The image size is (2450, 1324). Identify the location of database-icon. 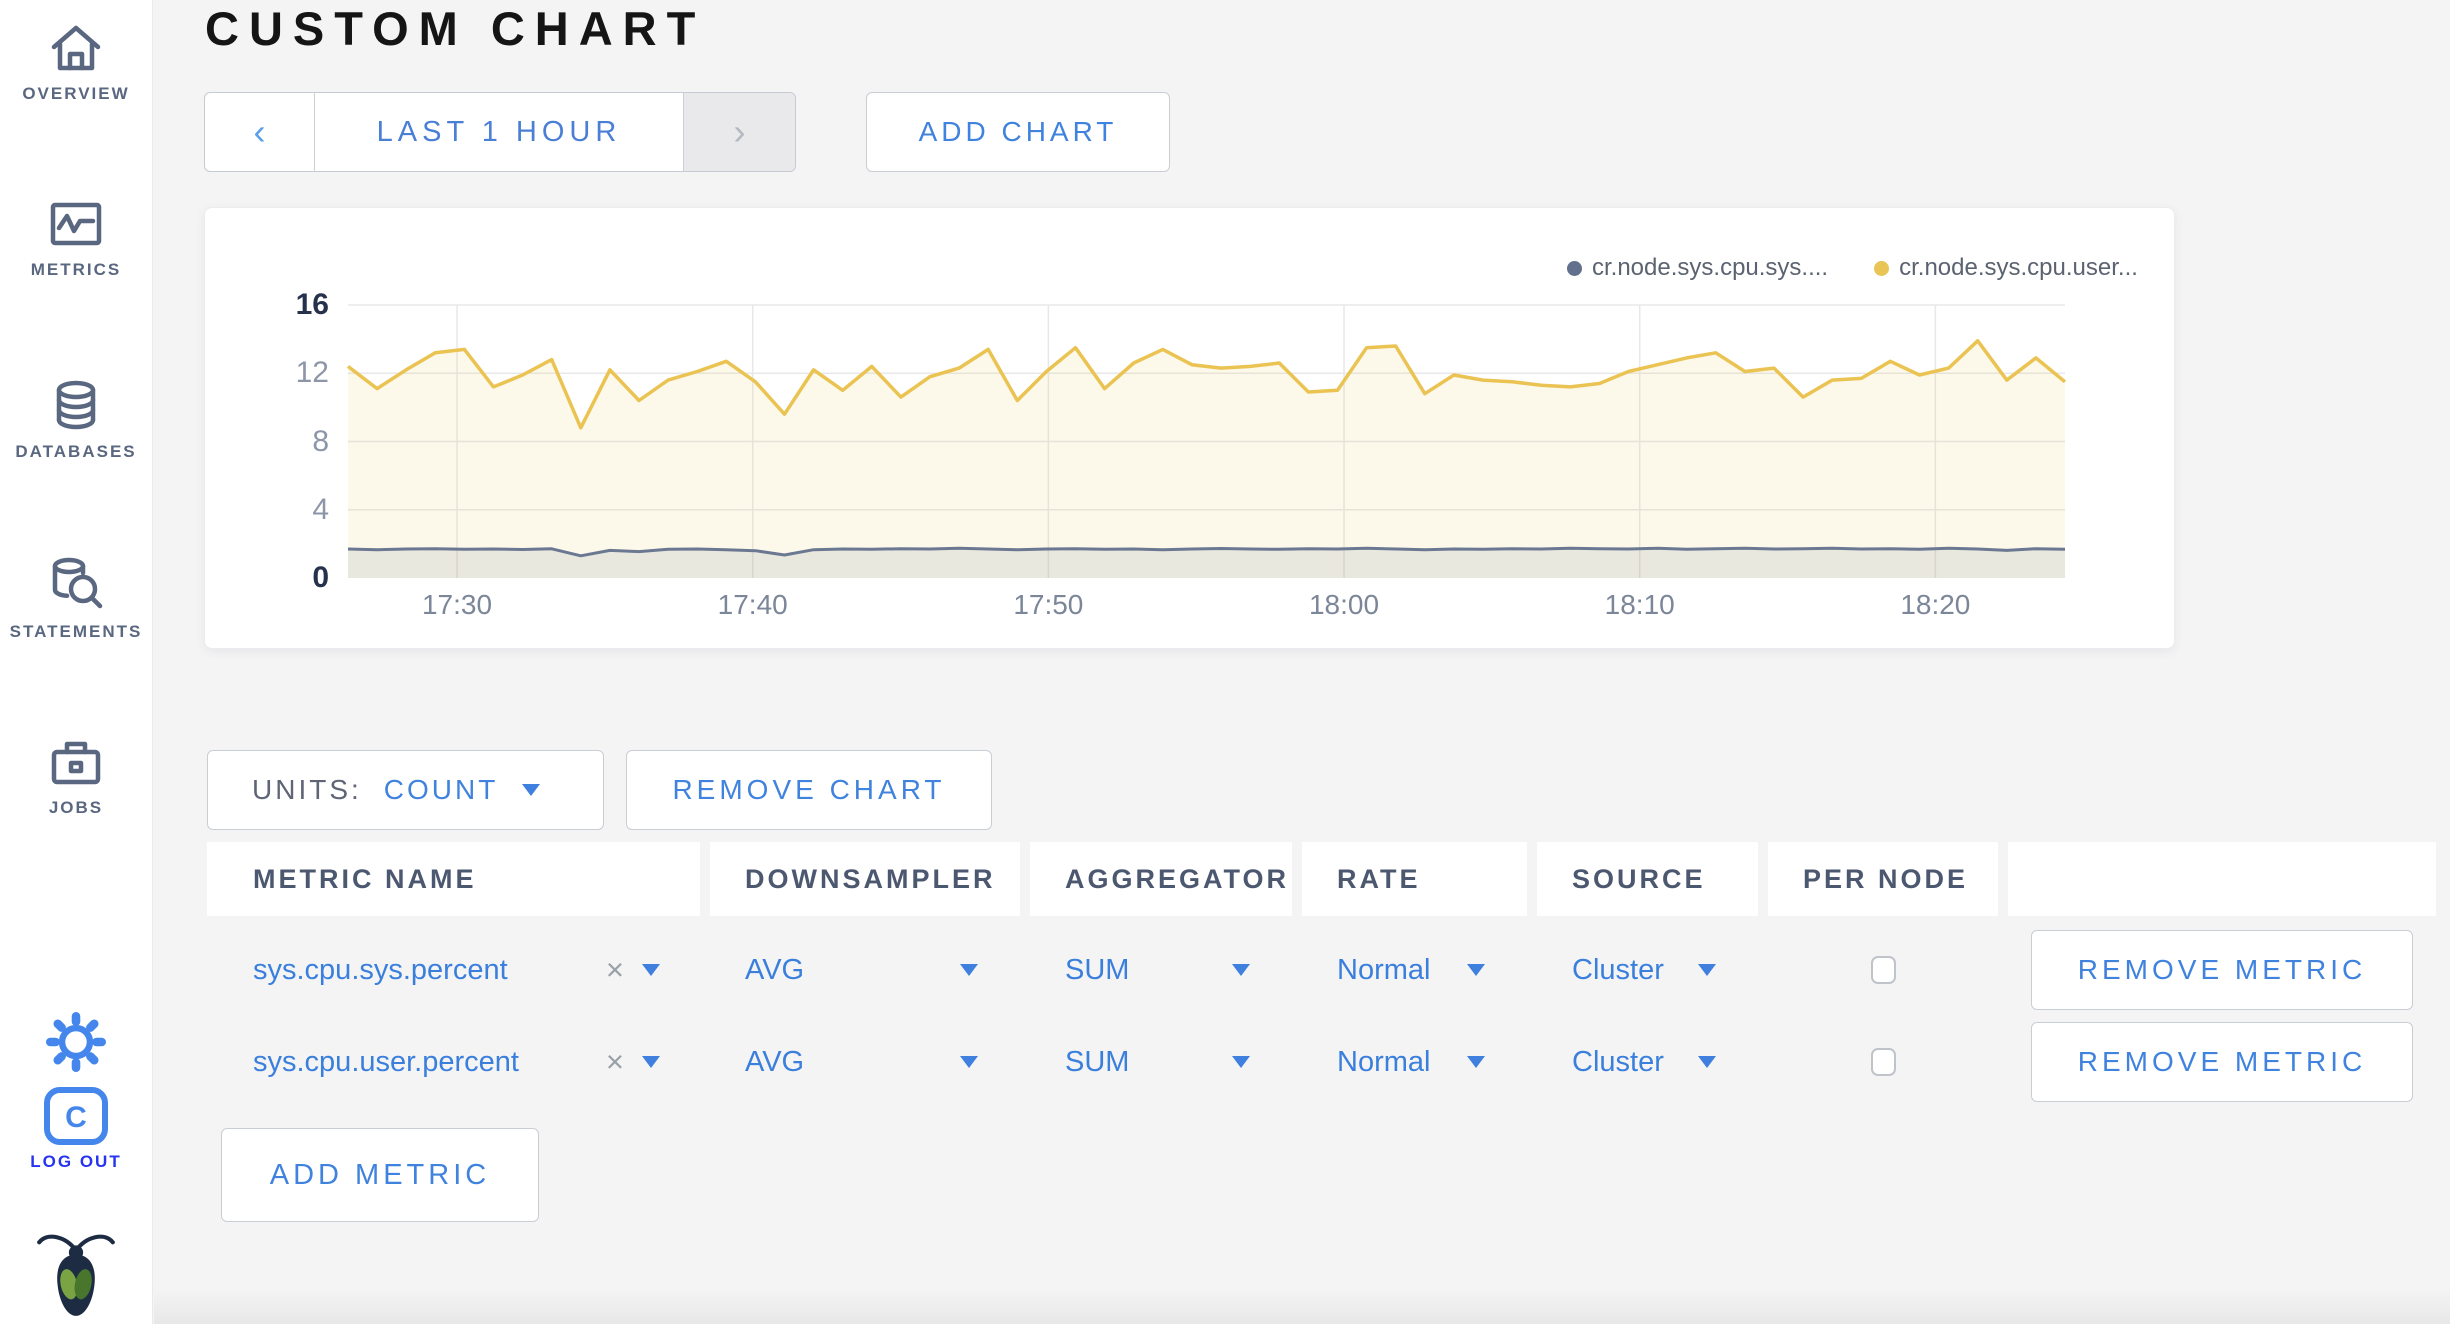
(76, 405).